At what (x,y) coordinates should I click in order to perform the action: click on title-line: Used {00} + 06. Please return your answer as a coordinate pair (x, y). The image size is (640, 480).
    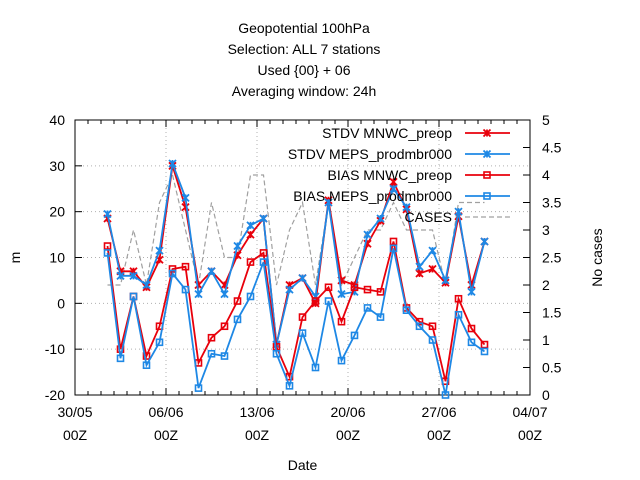
    Looking at the image, I should click on (303, 70).